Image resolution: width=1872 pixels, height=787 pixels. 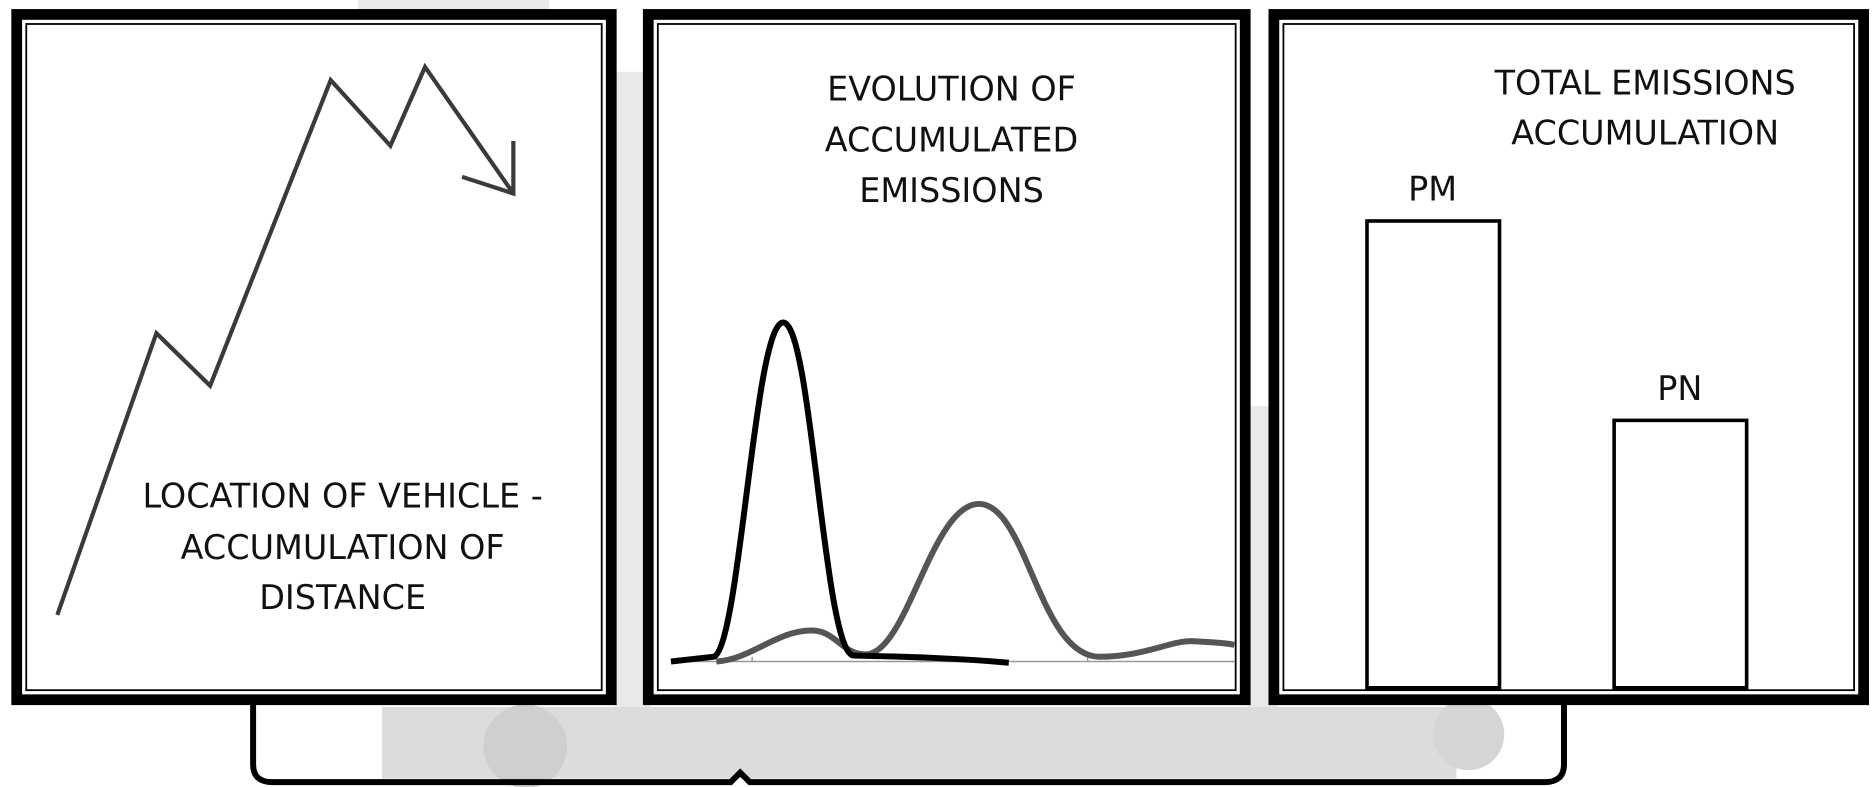 What do you see at coordinates (1645, 82) in the screenshot?
I see `panel-title: TOTAL EMISSIONS` at bounding box center [1645, 82].